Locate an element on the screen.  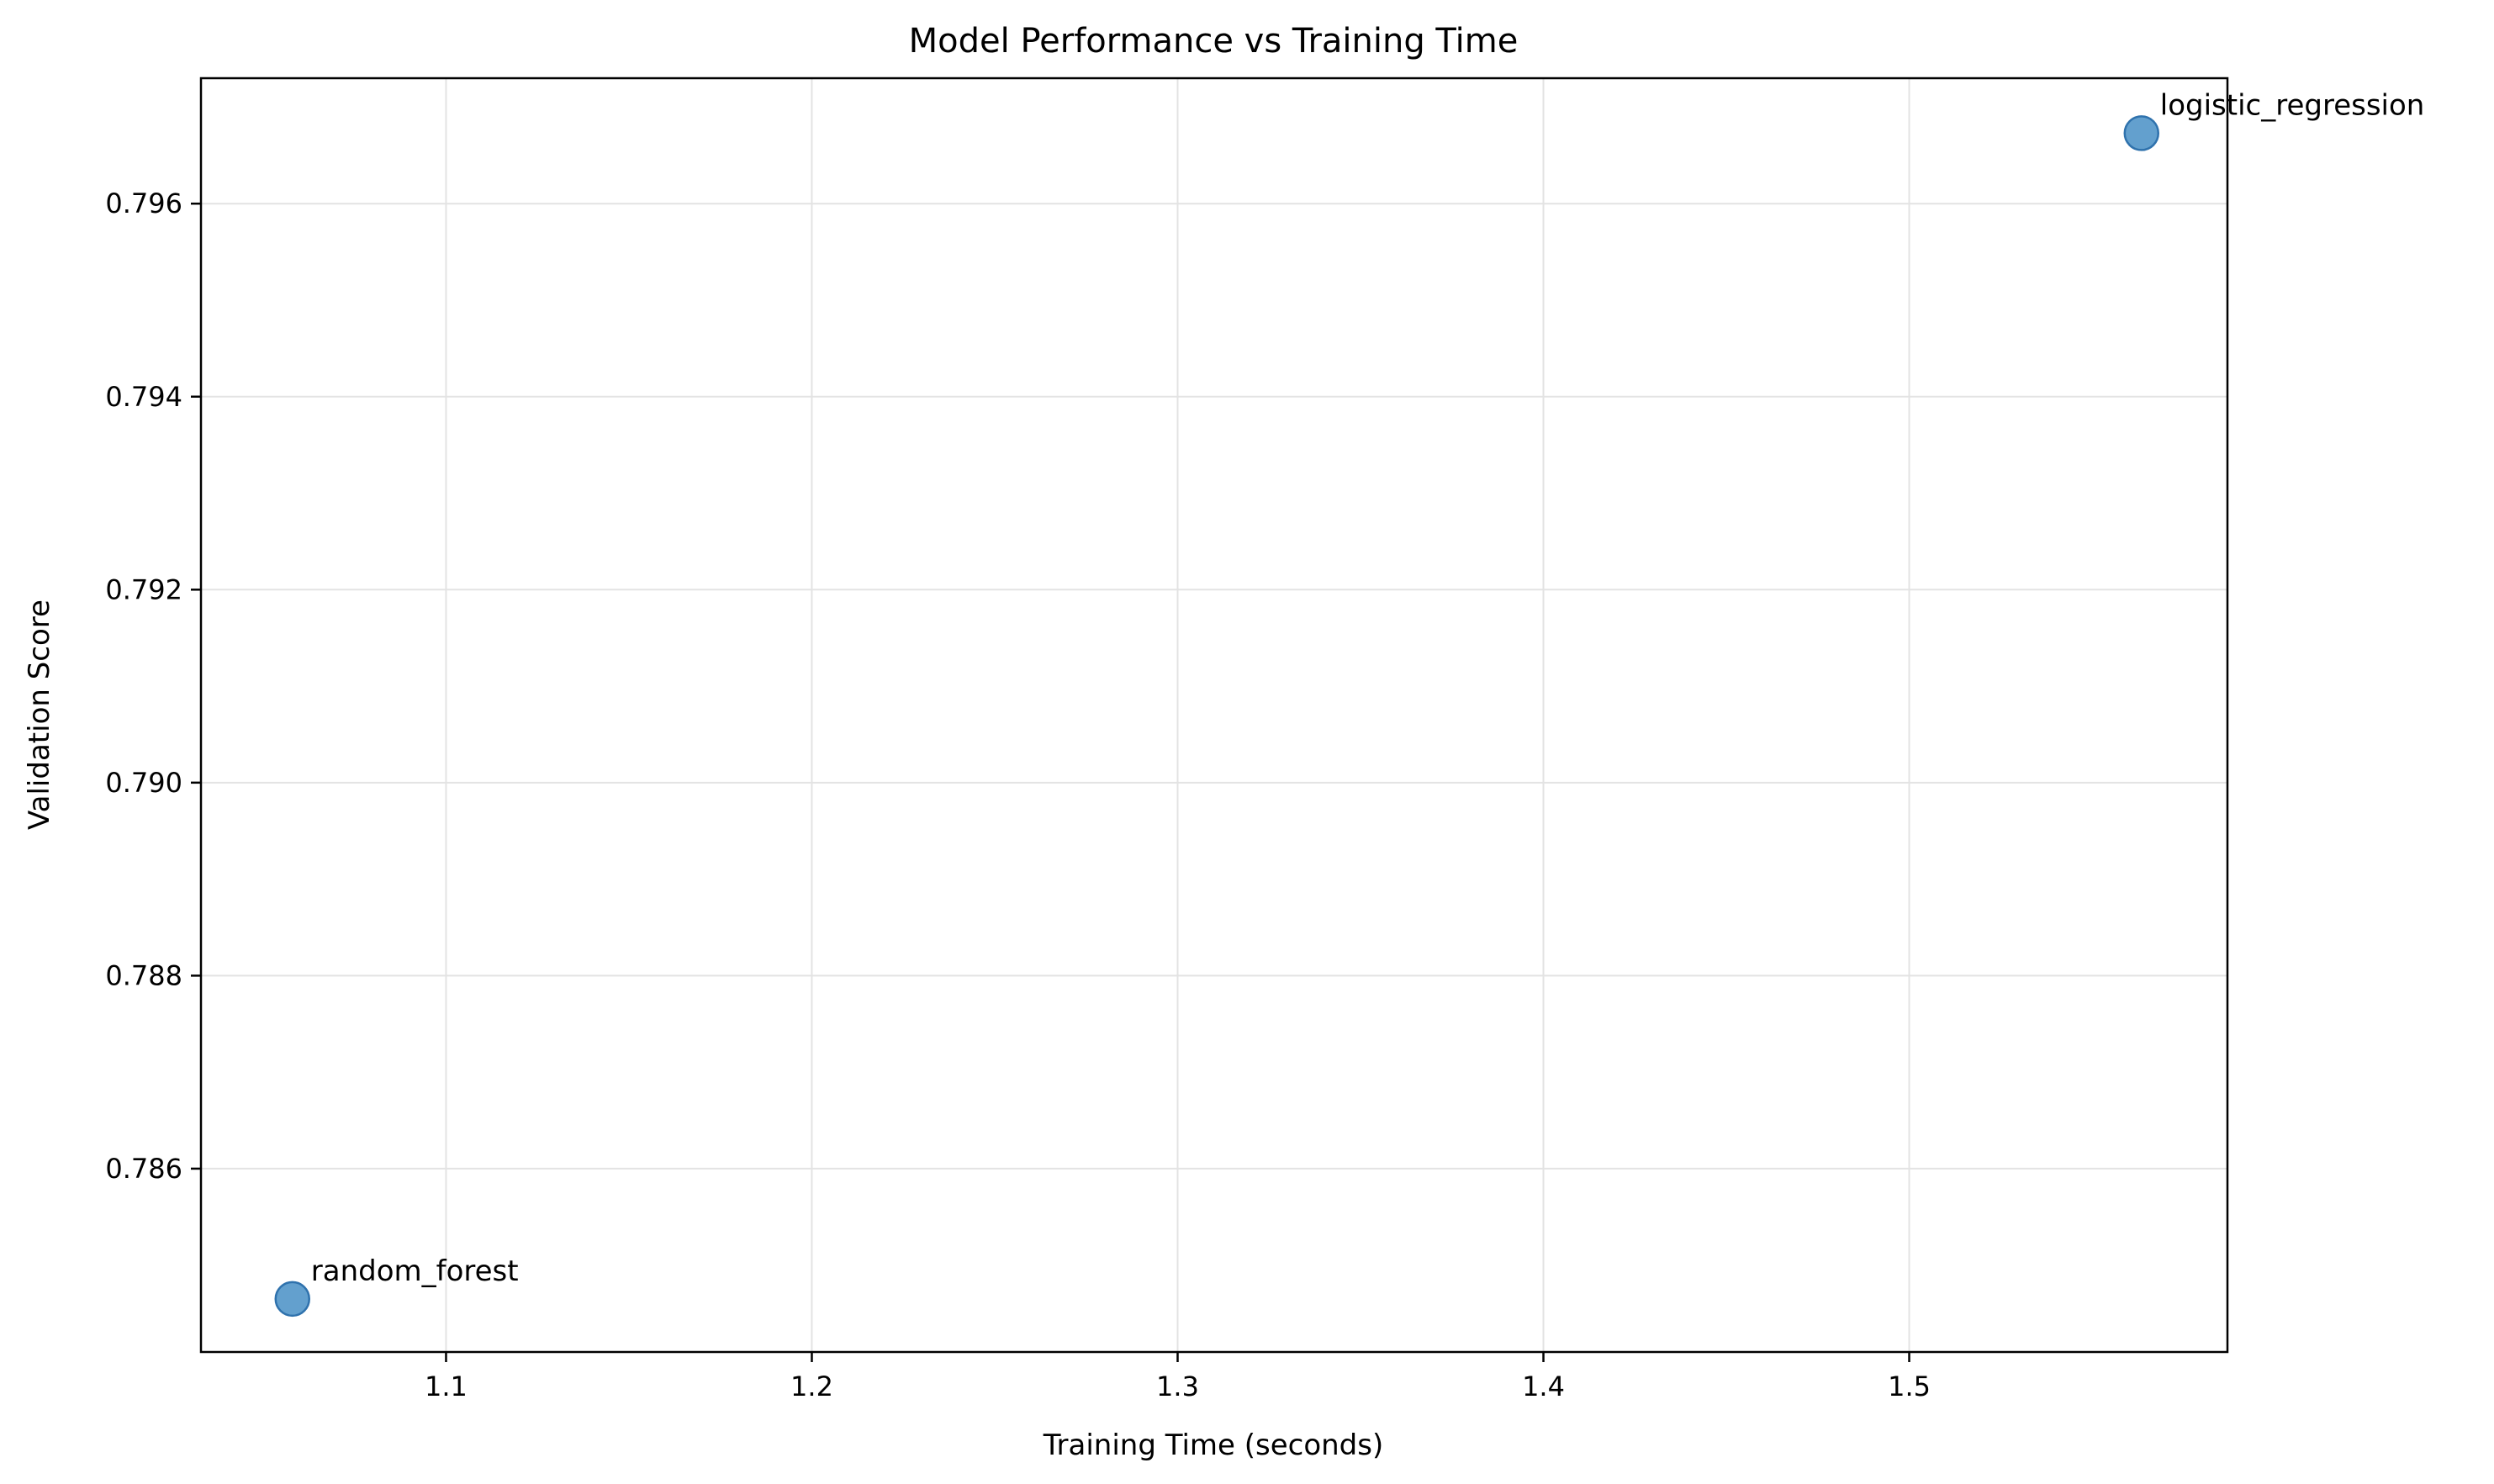
y-tick-label: 0.788 is located at coordinates (144, 975).